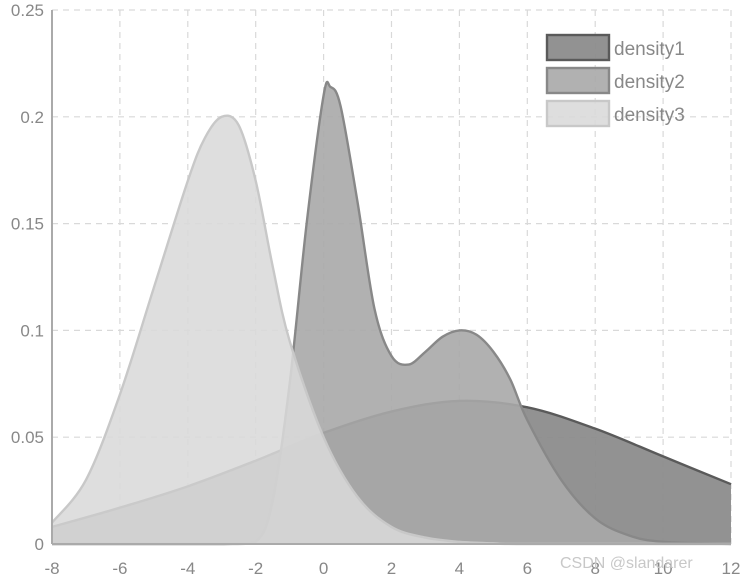 The height and width of the screenshot is (579, 744). Describe the element at coordinates (391, 568) in the screenshot. I see `x-tick-label-5: 2` at that location.